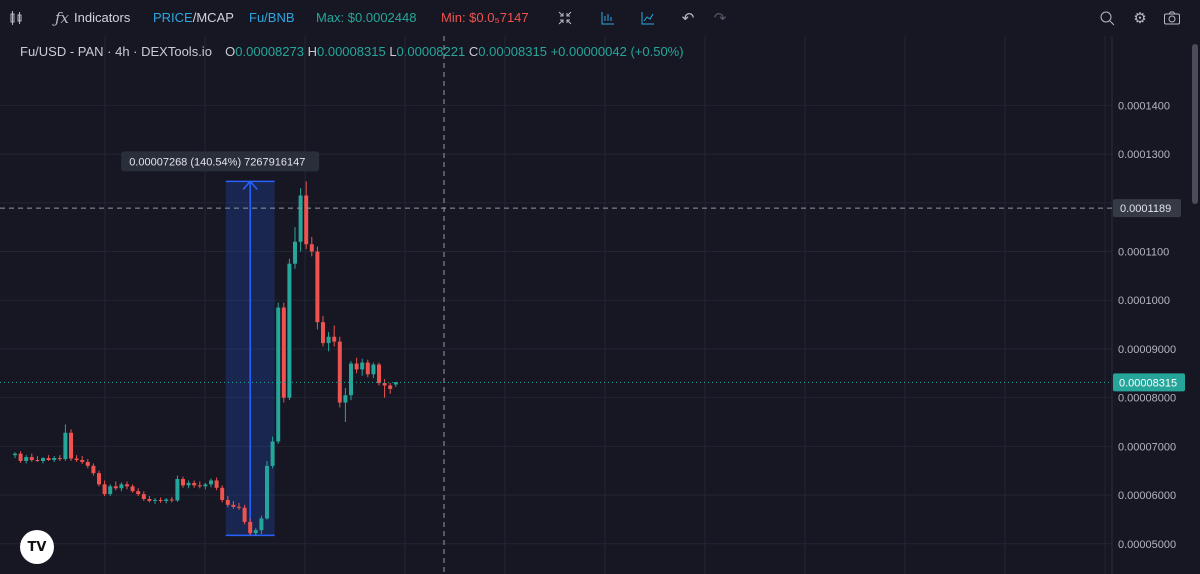 This screenshot has width=1200, height=574. I want to click on close-value: 0.00008315, so click(512, 51).